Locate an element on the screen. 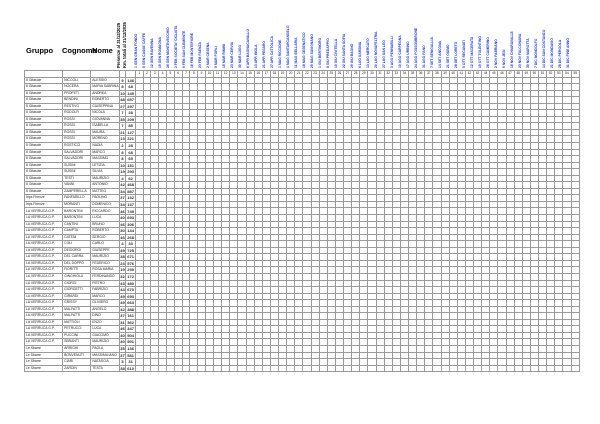 Image resolution: width=600 pixels, height=424 pixels. event-header: 13 APR IMOLA is located at coordinates (256, 56).